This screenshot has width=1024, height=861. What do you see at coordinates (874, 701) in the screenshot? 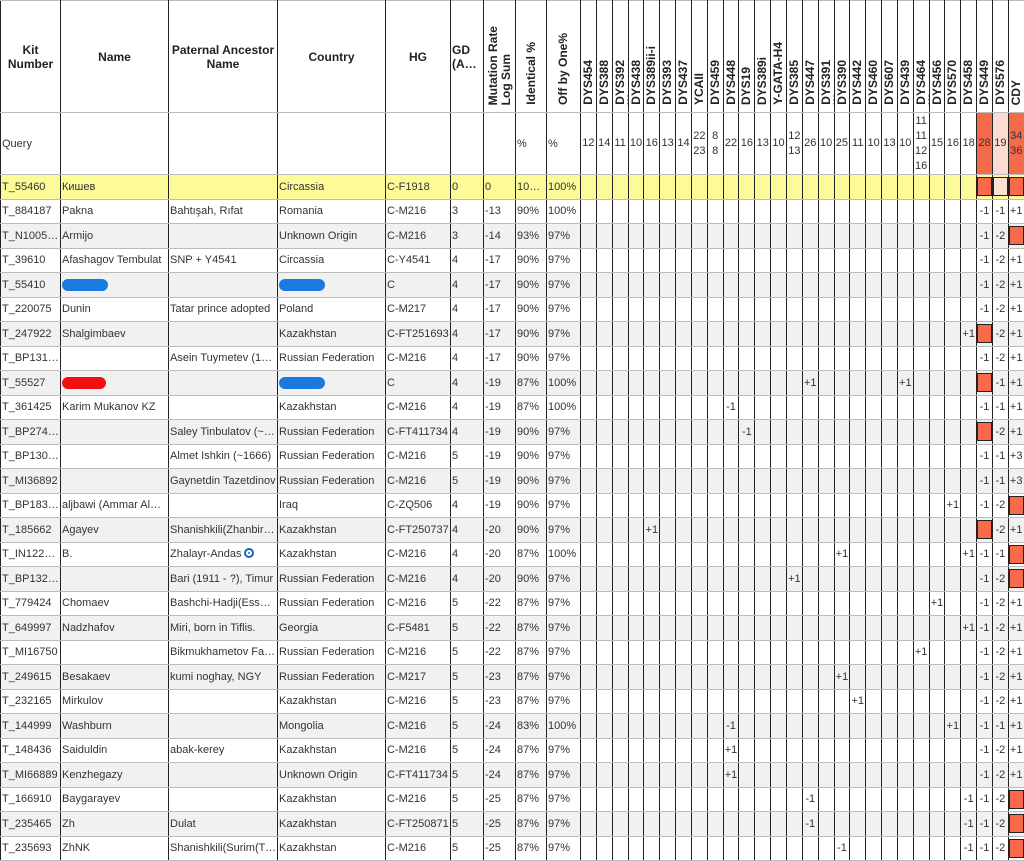
I see `marker-cell-dys460` at bounding box center [874, 701].